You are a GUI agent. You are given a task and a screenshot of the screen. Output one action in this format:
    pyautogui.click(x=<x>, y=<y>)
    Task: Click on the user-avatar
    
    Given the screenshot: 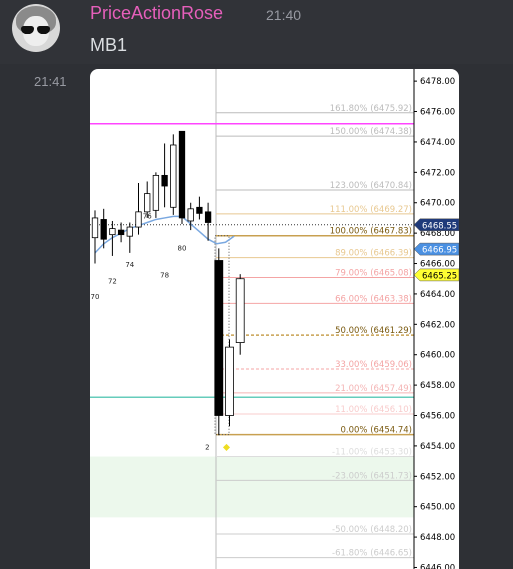 What is the action you would take?
    pyautogui.click(x=36, y=28)
    